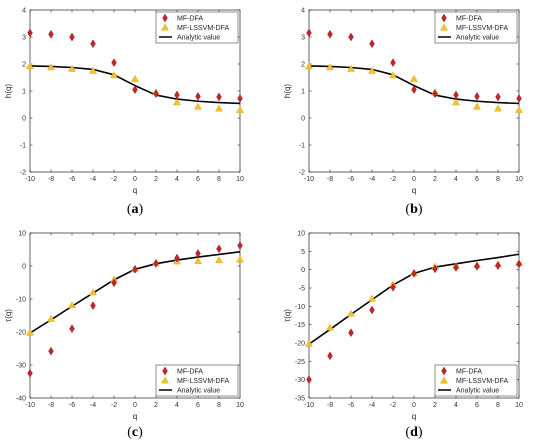 The height and width of the screenshot is (447, 550). What do you see at coordinates (287, 315) in the screenshot?
I see `y-axis-label: τ(q)` at bounding box center [287, 315].